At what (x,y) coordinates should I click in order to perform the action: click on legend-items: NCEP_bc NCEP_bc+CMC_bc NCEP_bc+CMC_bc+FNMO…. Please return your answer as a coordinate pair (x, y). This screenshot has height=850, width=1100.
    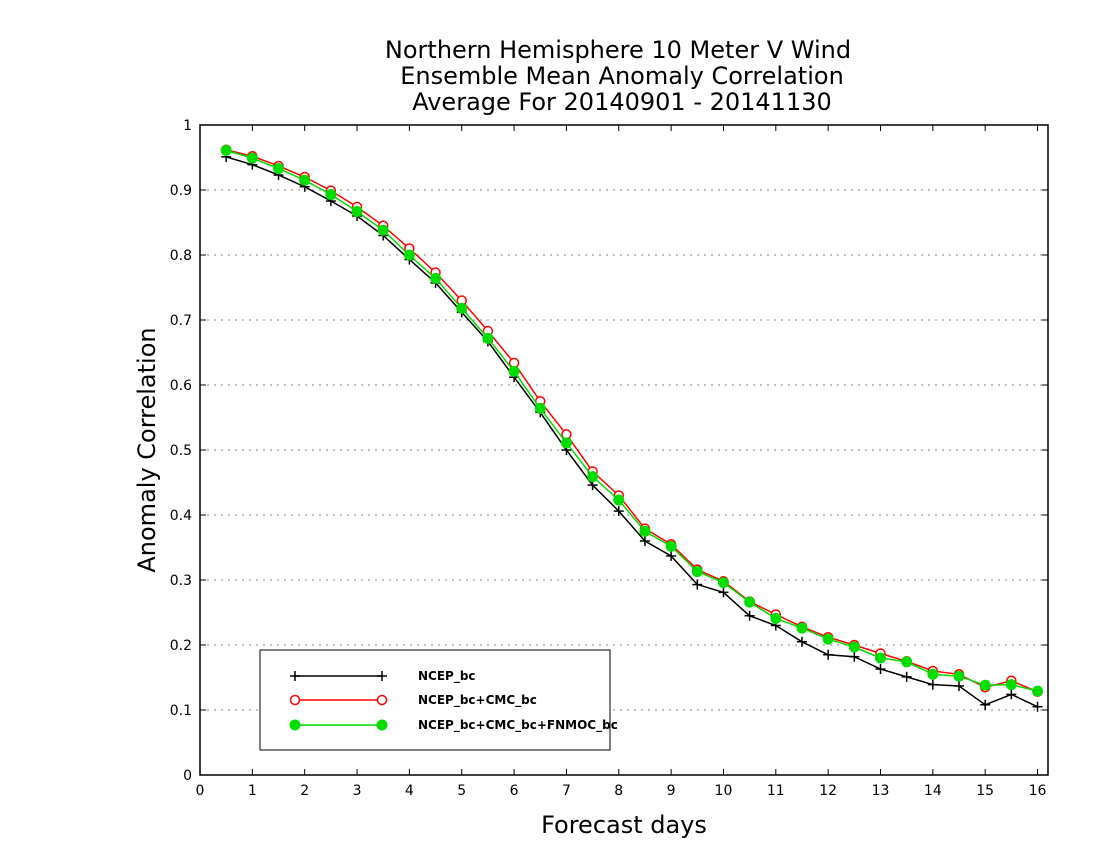
    Looking at the image, I should click on (453, 701).